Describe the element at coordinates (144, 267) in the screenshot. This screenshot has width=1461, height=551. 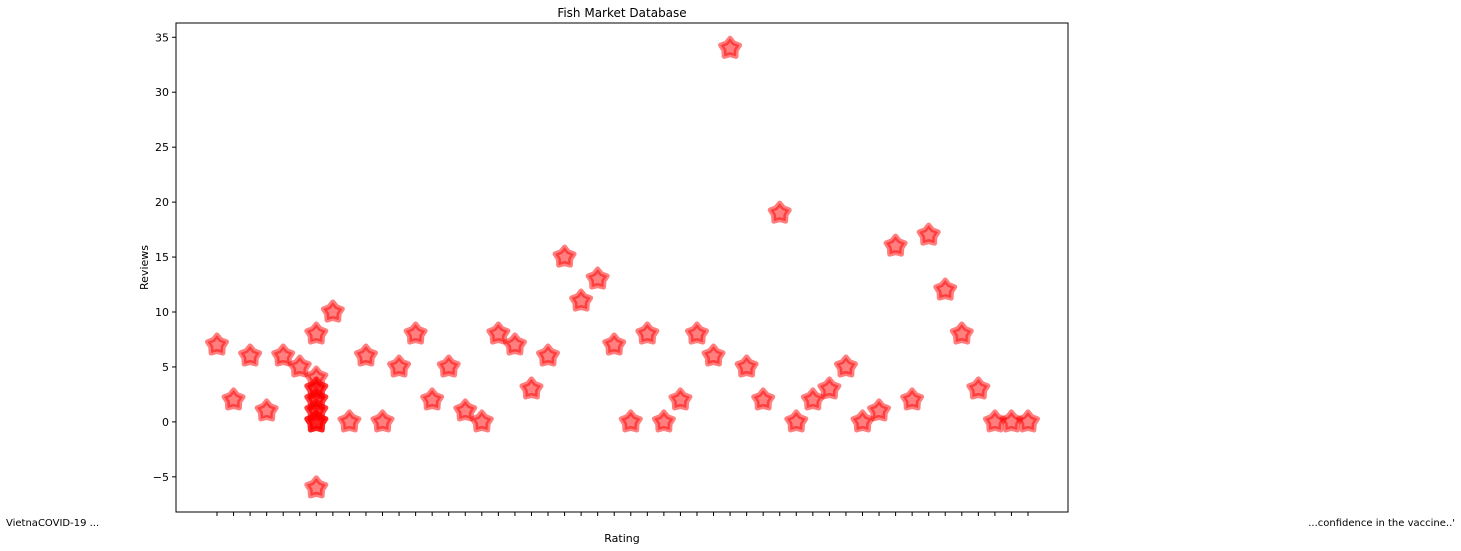
I see `y-axis-label: Reviews` at that location.